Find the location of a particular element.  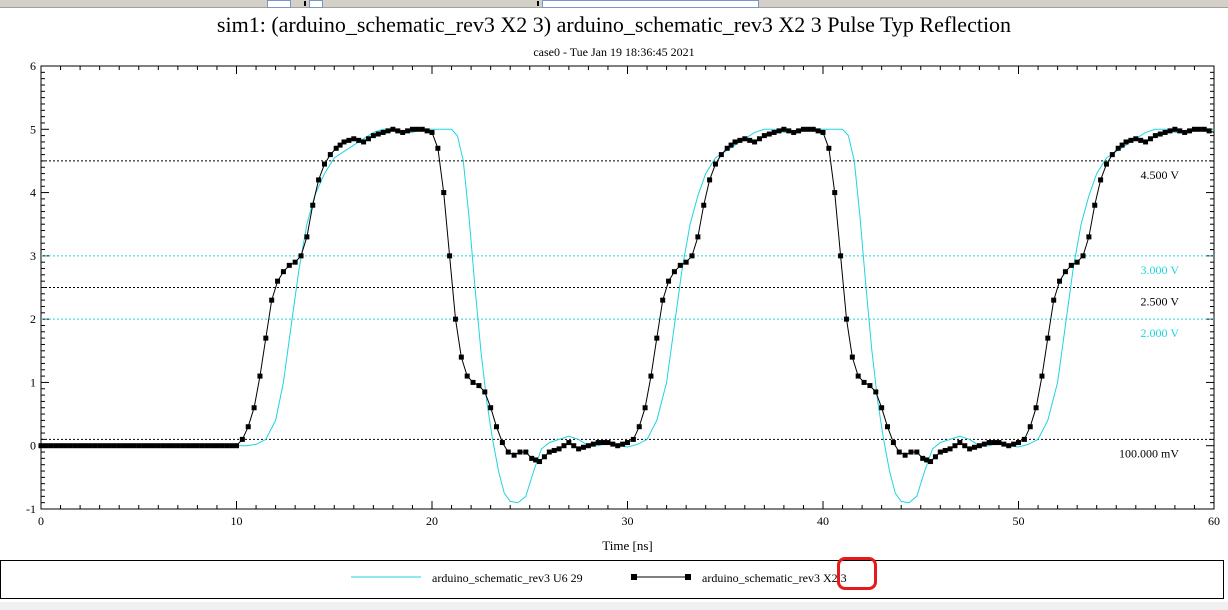

threshold-label: 2.000 V is located at coordinates (1160, 333).